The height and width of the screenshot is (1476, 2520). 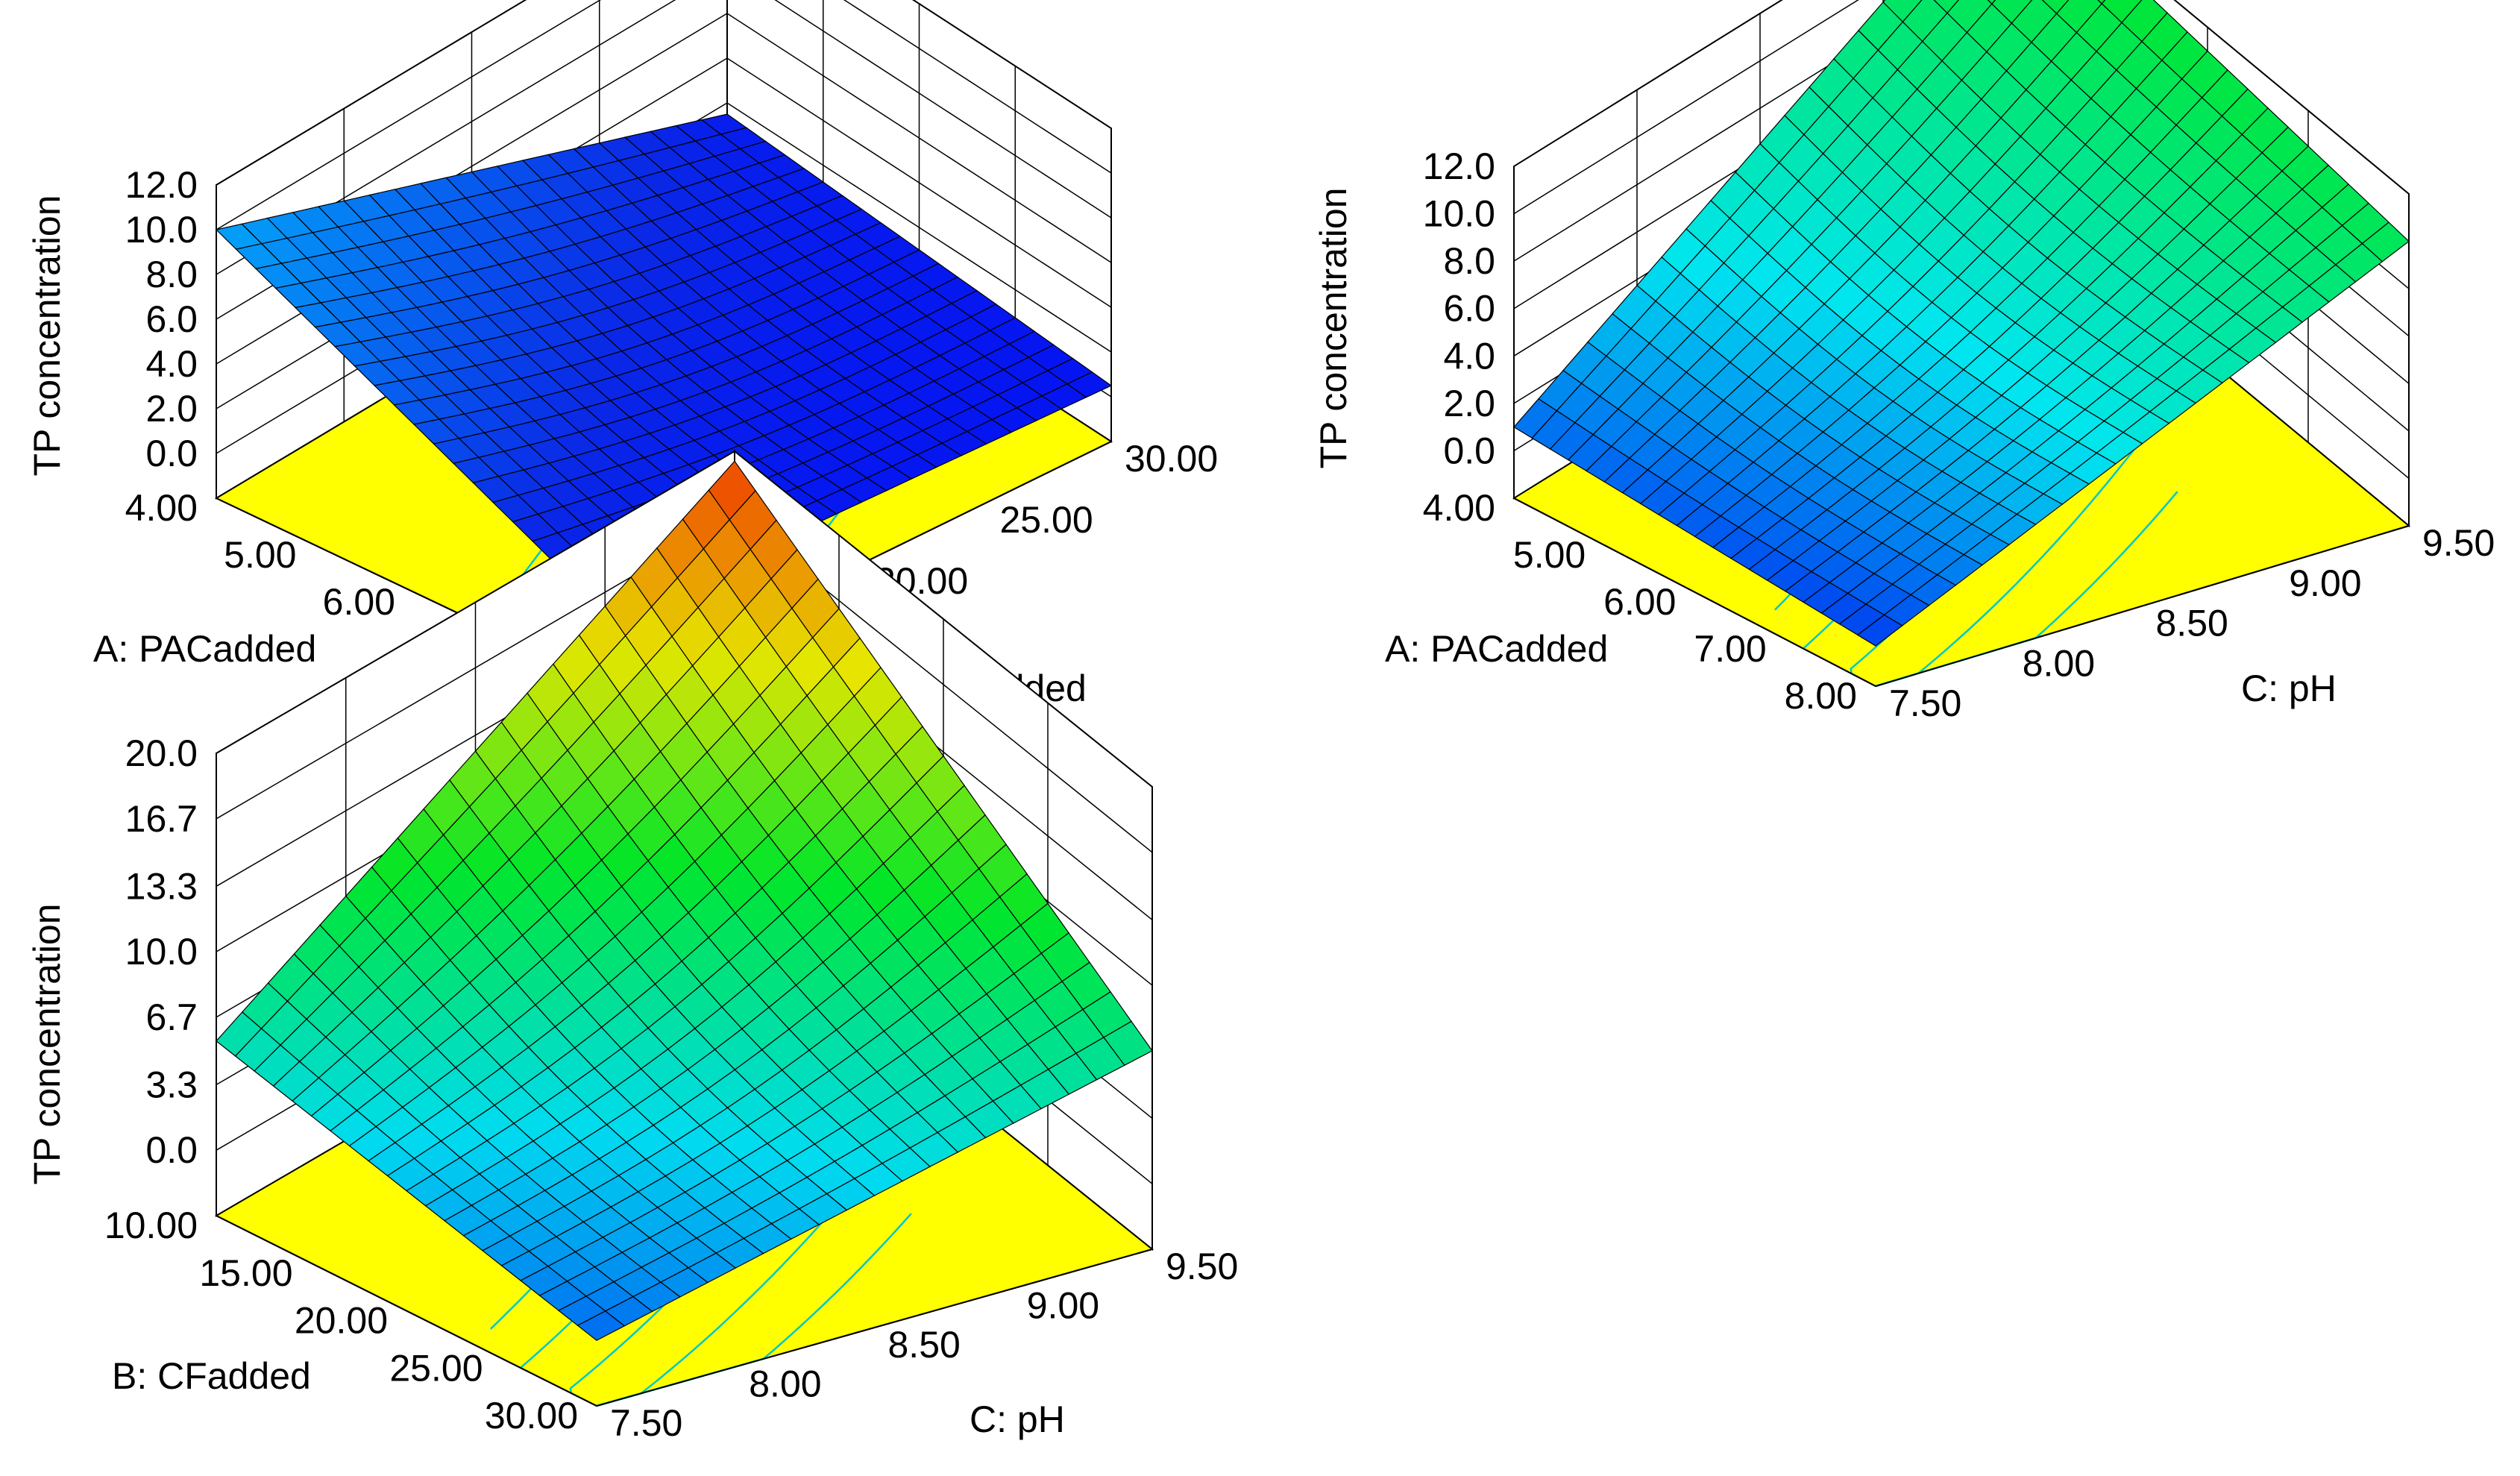 I want to click on x-tick-label: 20.00, so click(x=341, y=1321).